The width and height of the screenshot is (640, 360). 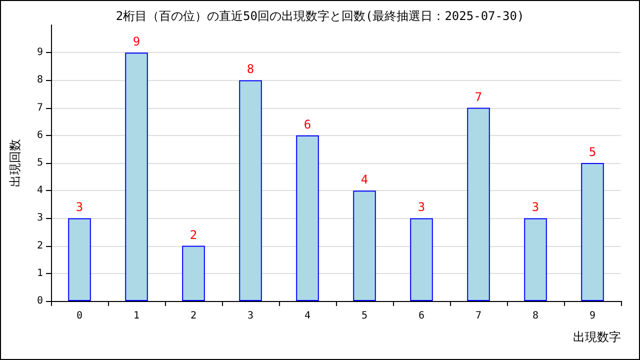 What do you see at coordinates (535, 316) in the screenshot?
I see `x-tick-label: 8` at bounding box center [535, 316].